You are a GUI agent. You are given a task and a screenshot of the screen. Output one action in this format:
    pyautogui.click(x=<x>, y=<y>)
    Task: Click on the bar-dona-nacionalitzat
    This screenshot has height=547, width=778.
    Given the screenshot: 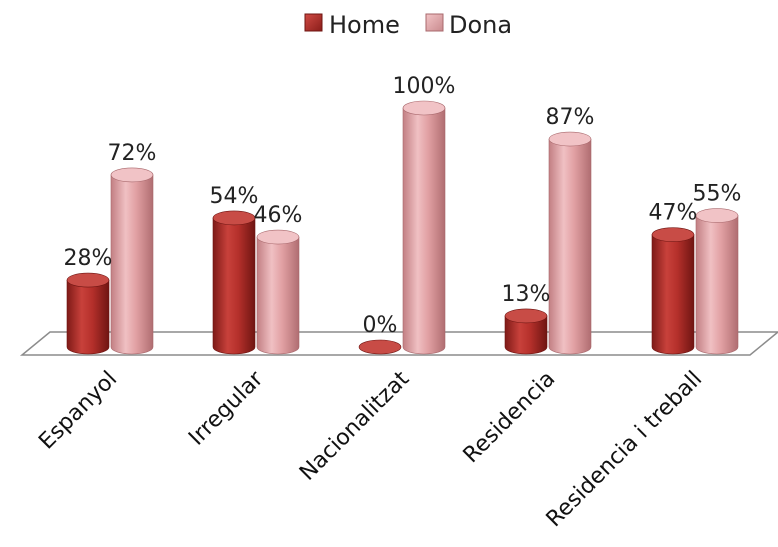 What is the action you would take?
    pyautogui.click(x=424, y=227)
    